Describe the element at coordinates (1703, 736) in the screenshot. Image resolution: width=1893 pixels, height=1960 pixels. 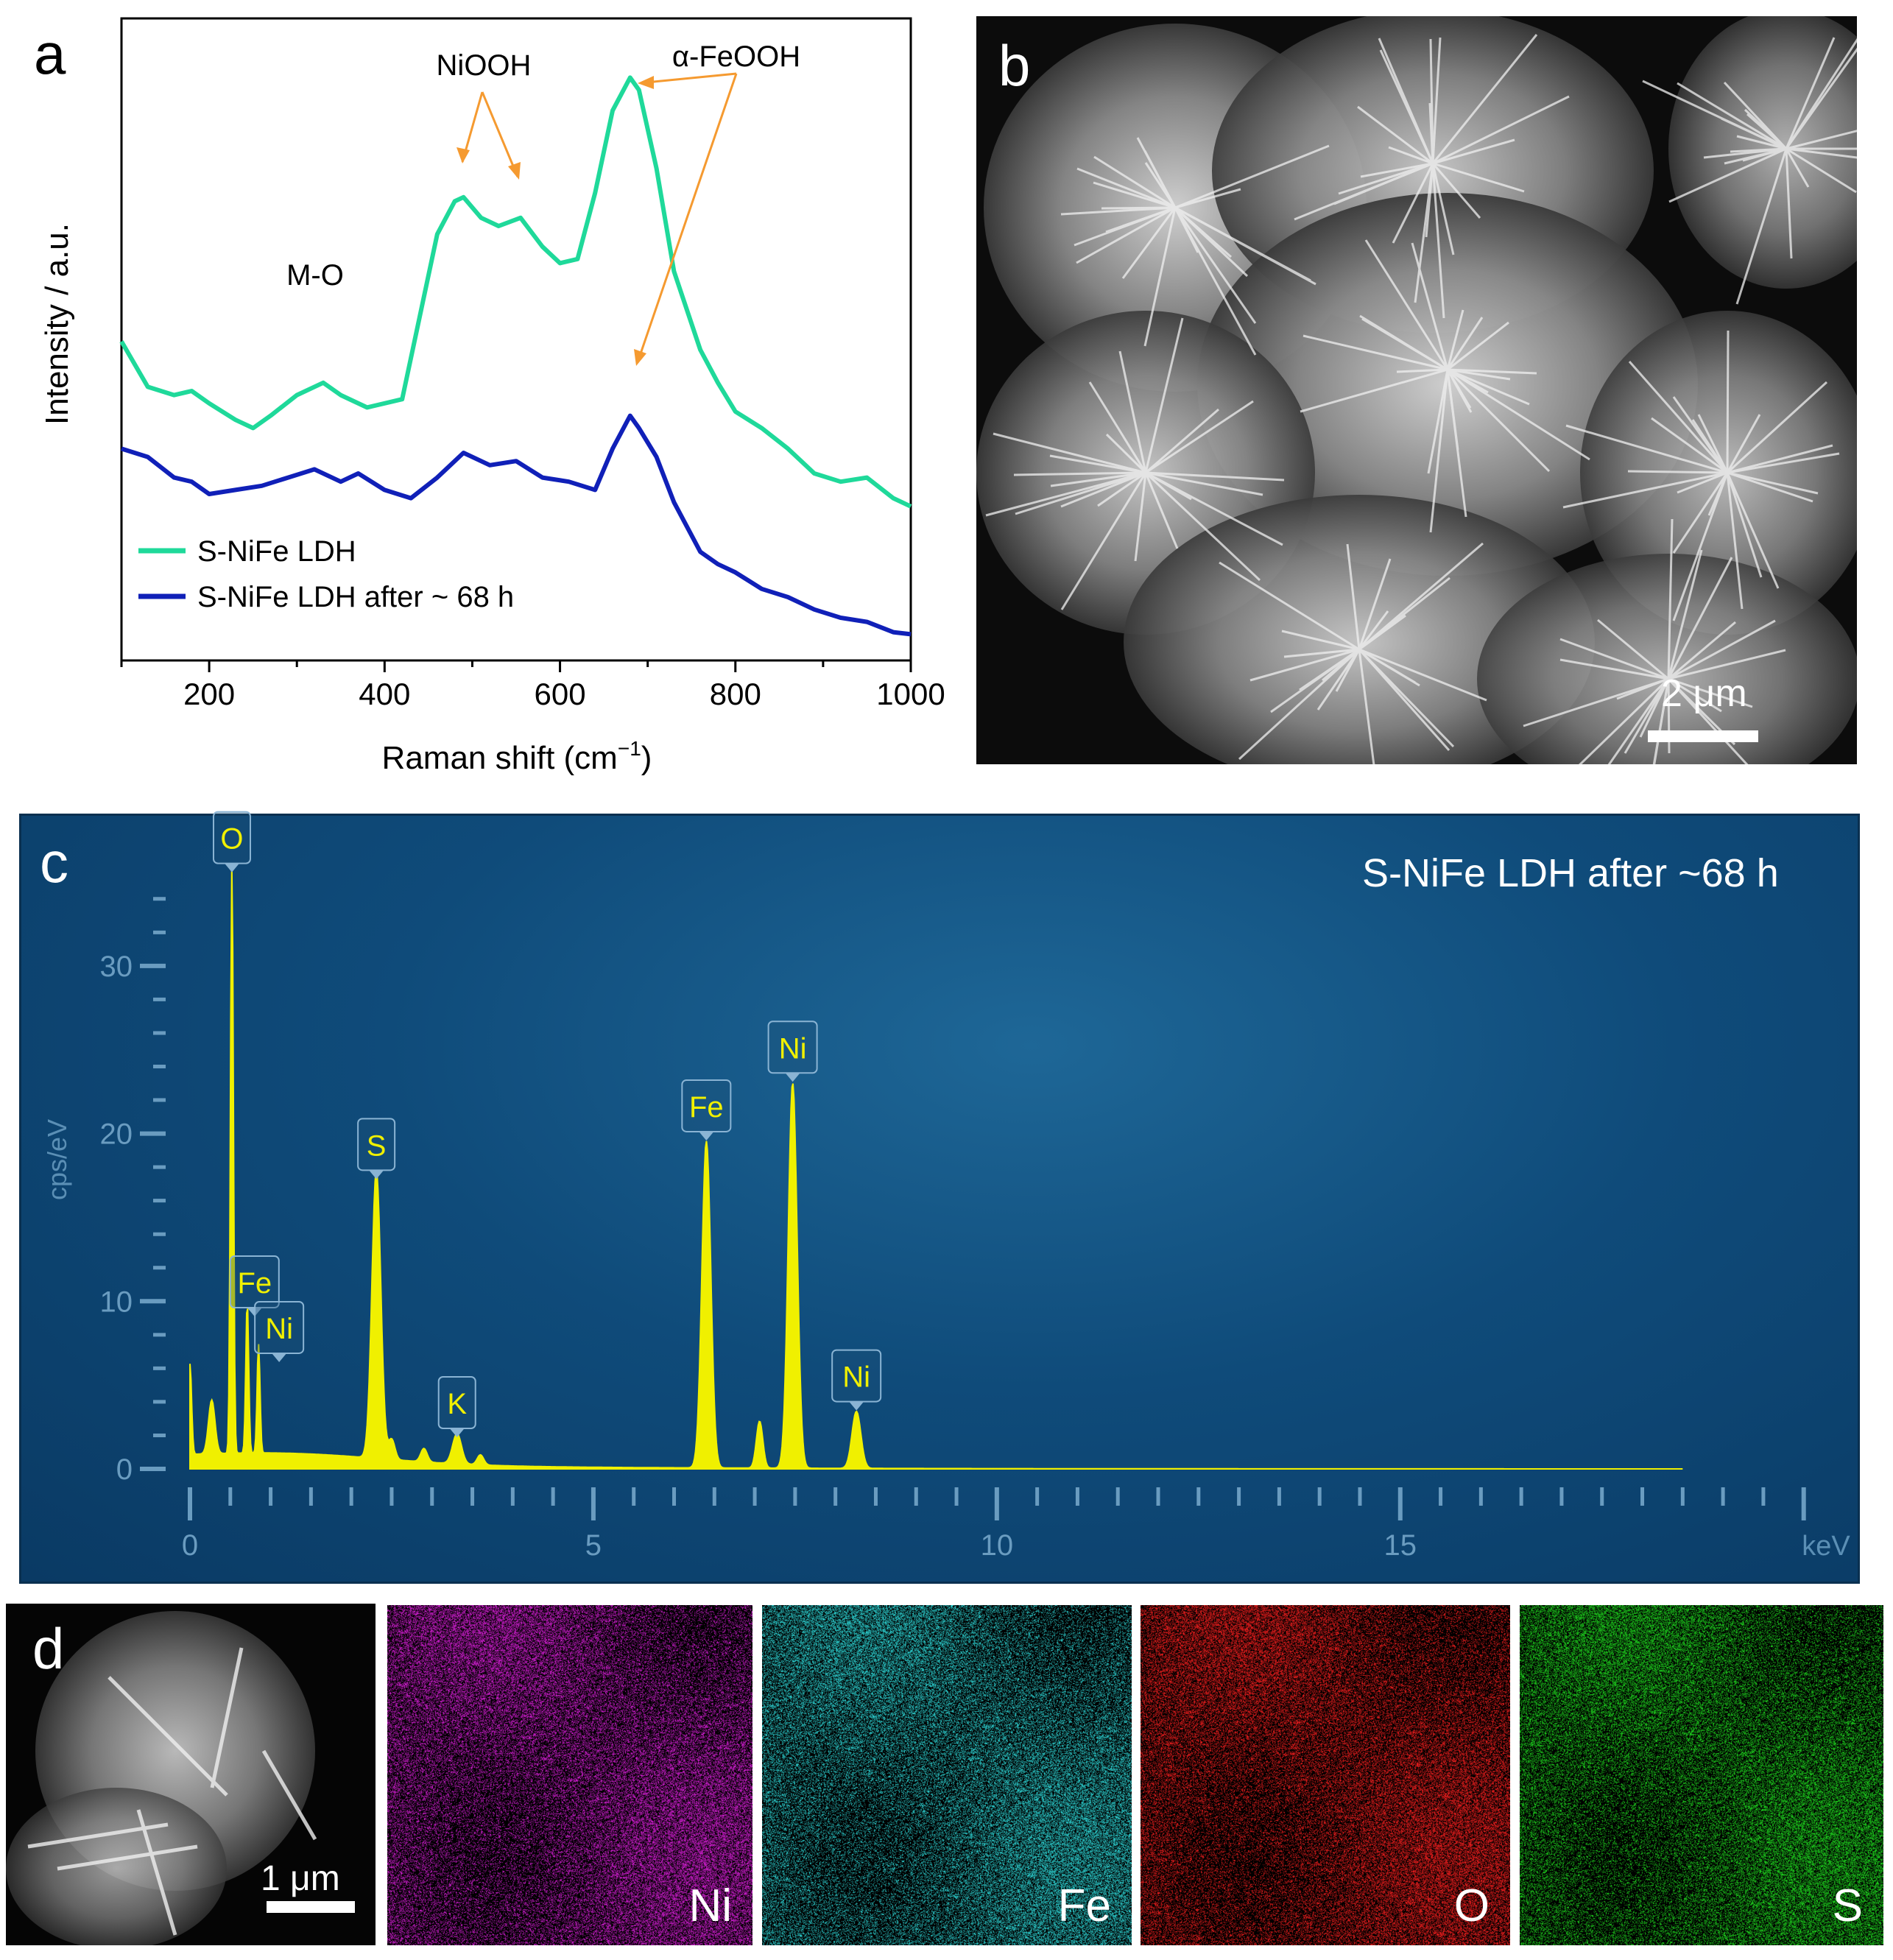
I see `scale-bar-b` at that location.